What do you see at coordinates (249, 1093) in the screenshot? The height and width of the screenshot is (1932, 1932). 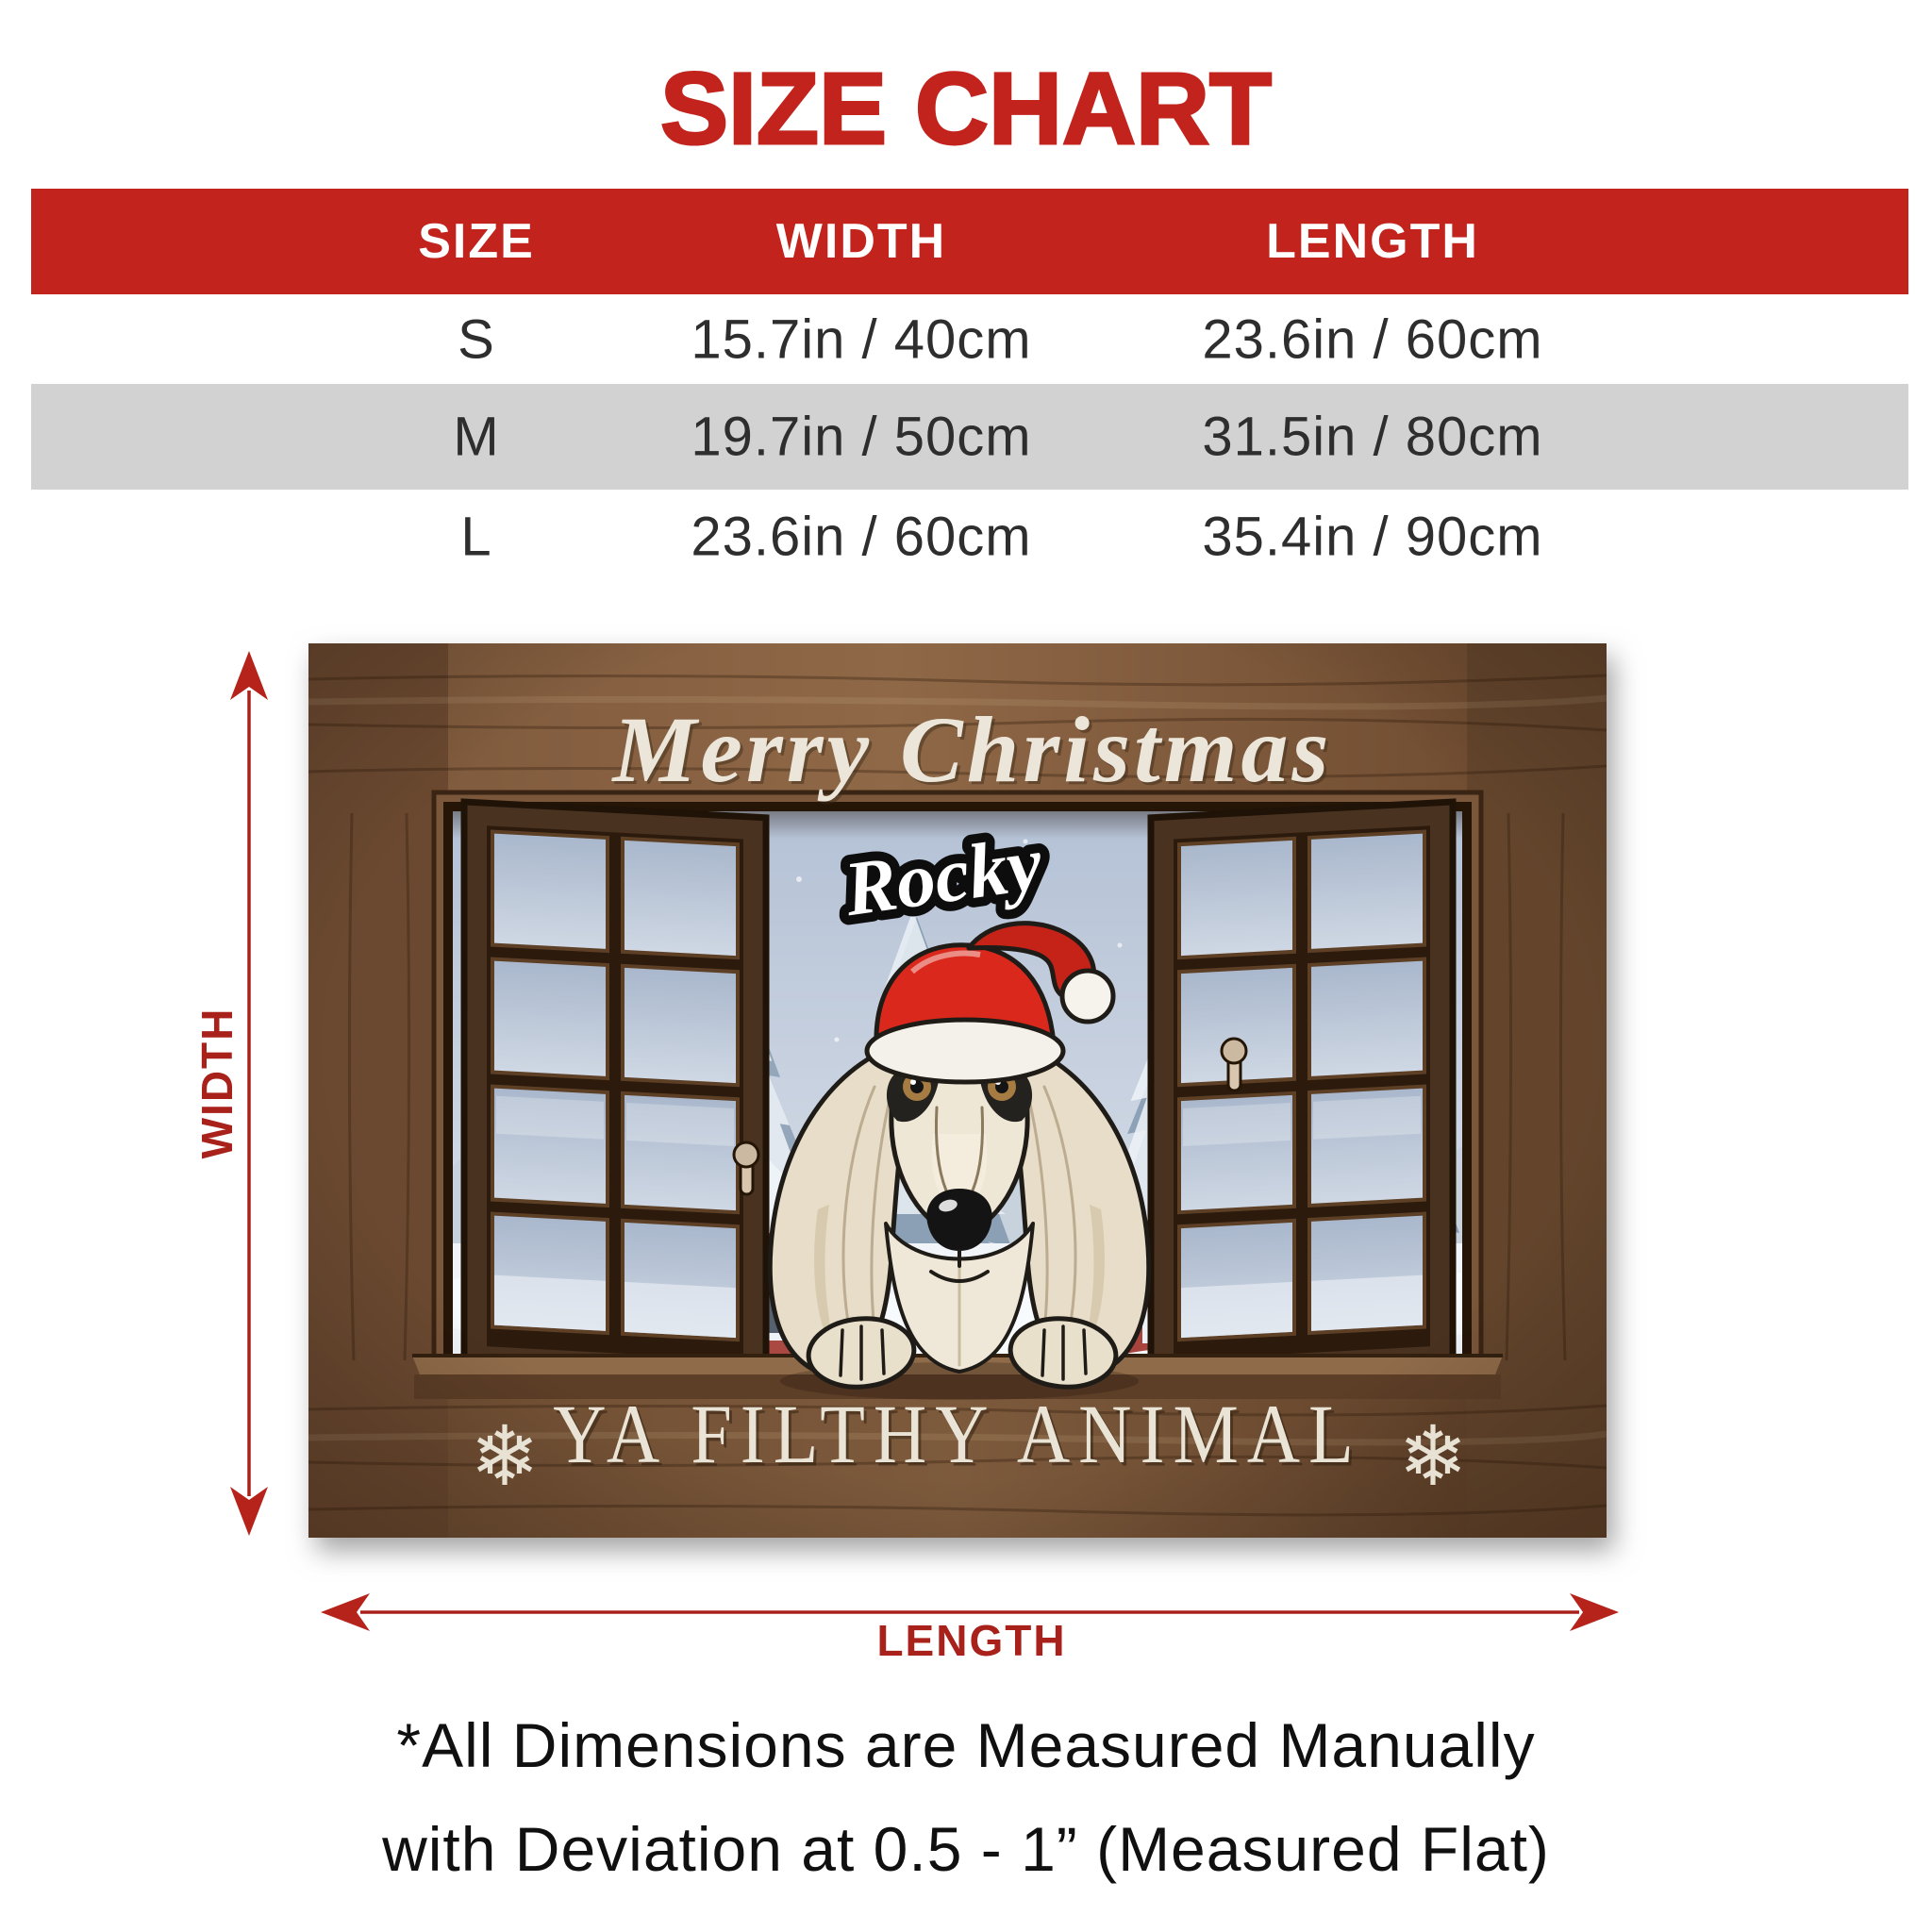 I see `width-arrow` at bounding box center [249, 1093].